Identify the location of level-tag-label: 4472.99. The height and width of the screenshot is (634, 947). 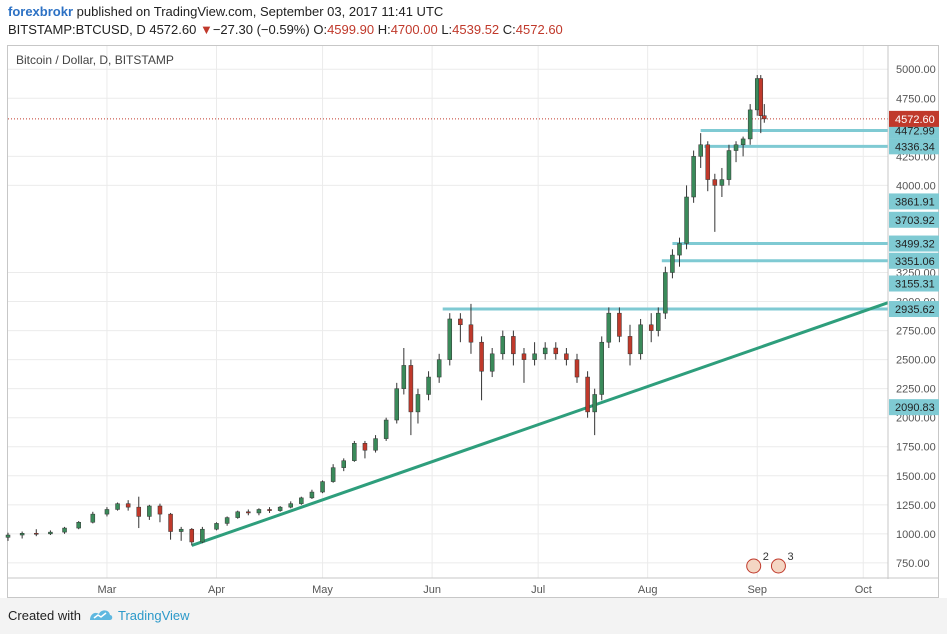
(915, 131).